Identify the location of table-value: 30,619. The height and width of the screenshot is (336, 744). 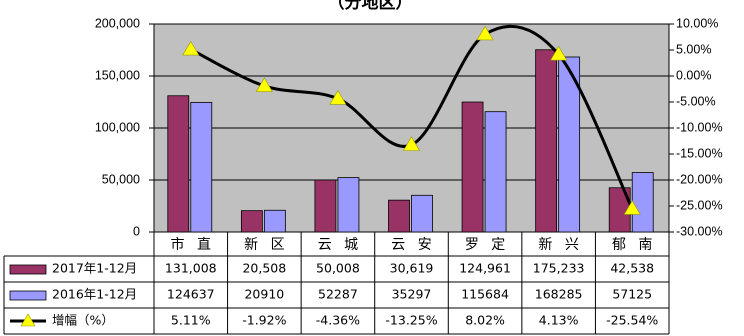
(412, 268).